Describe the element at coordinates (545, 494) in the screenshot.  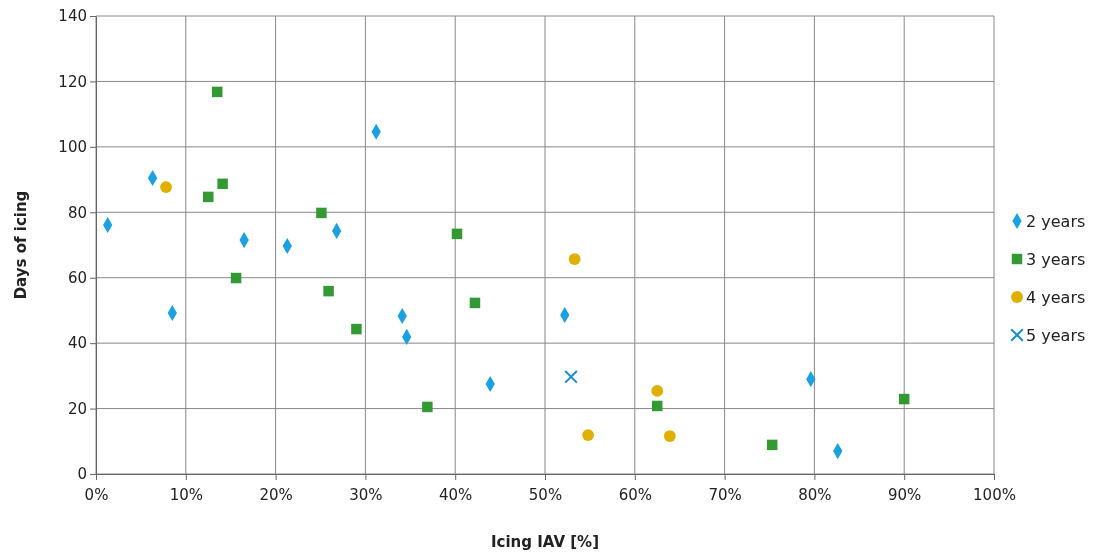
I see `x-tick-label: 50%` at that location.